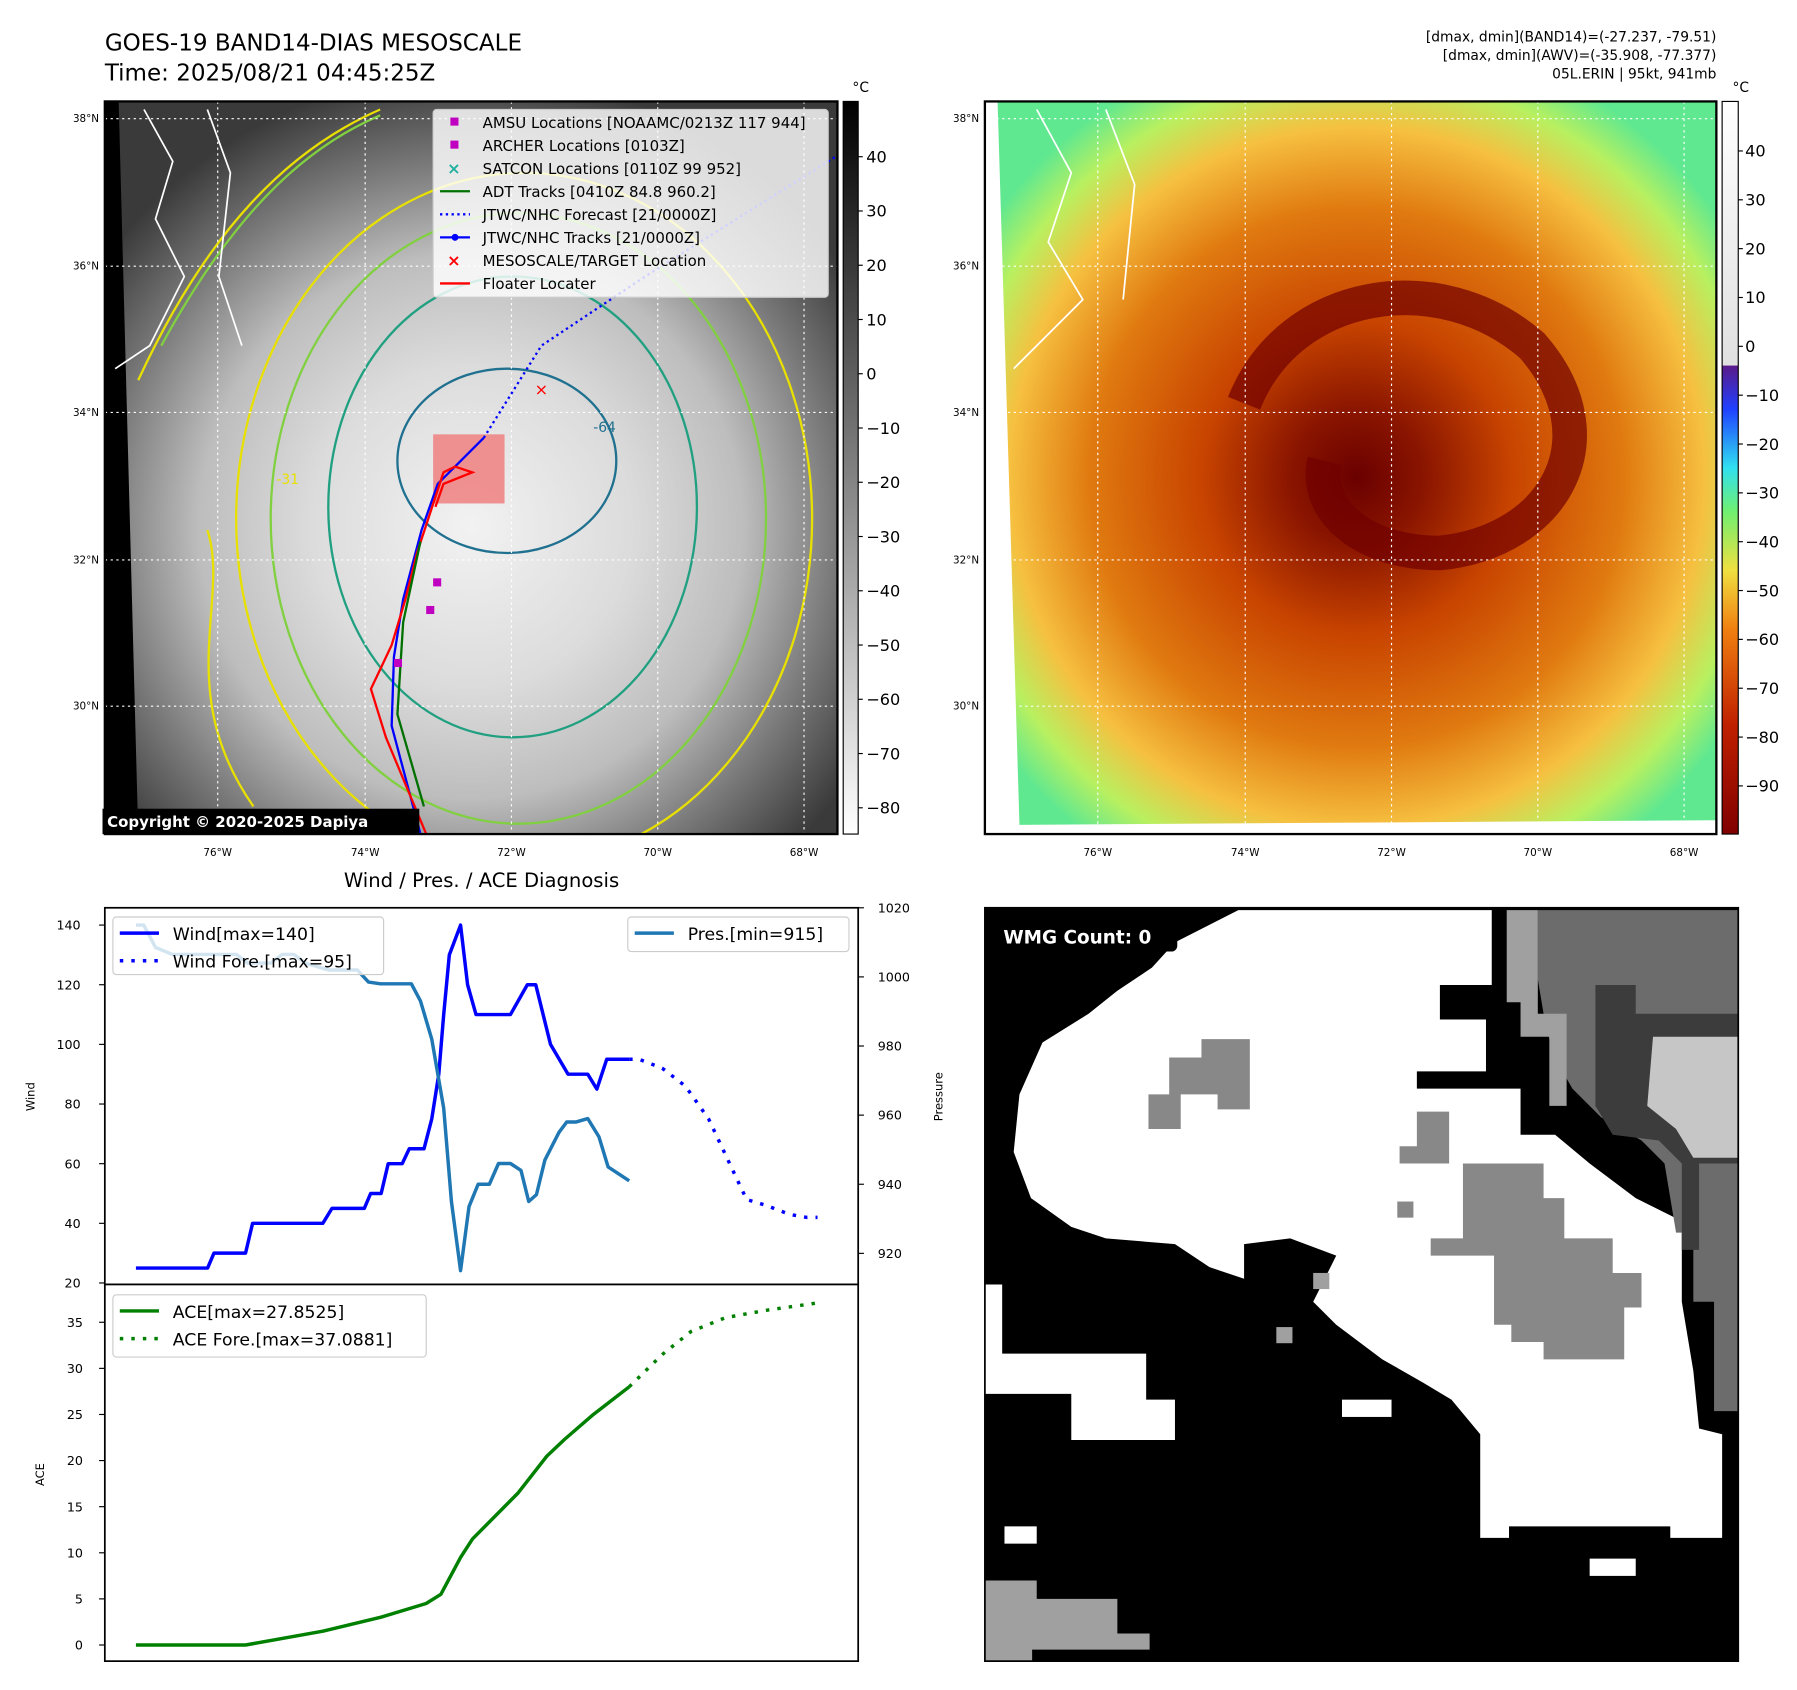  Describe the element at coordinates (890, 1046) in the screenshot. I see `pressure-tick-label: 980` at that location.